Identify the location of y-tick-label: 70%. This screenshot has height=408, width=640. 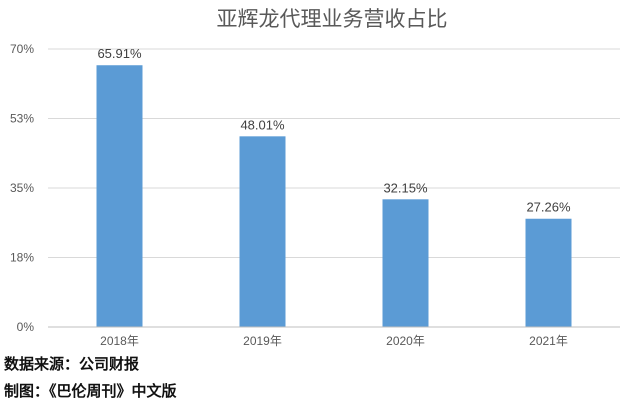
(22, 49).